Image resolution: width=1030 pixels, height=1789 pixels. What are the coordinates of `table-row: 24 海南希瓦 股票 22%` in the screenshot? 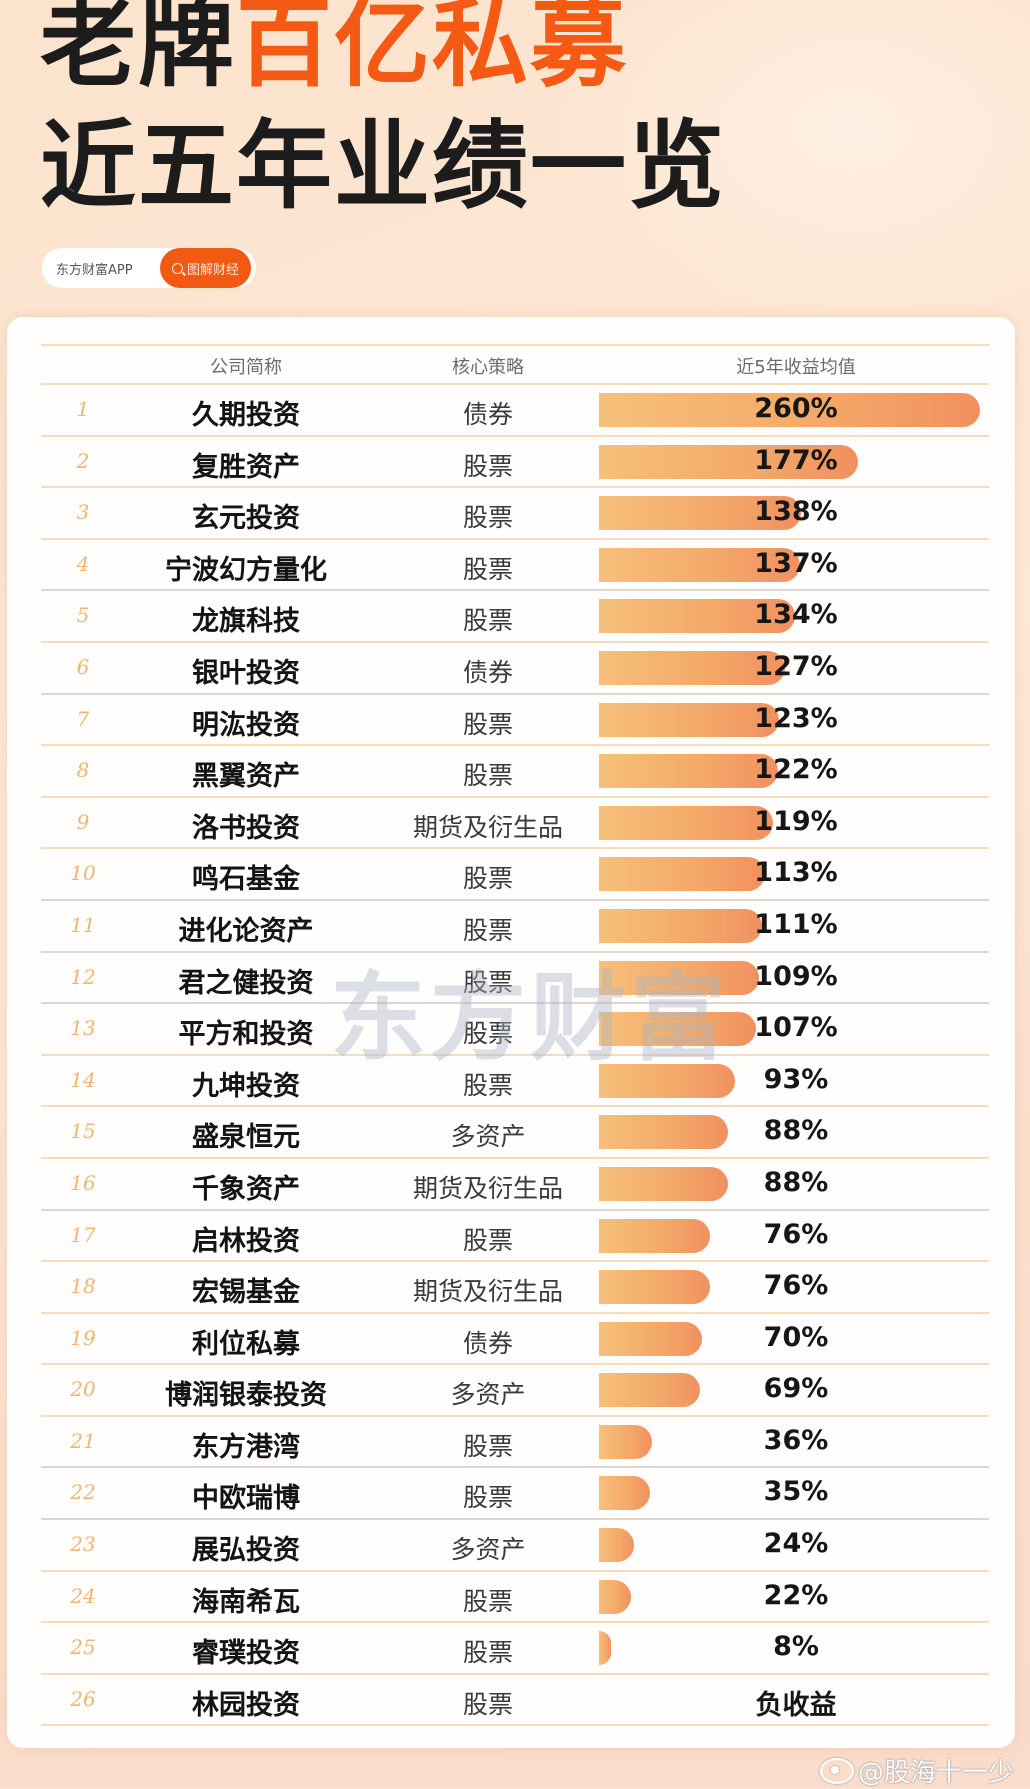 It's located at (515, 1597).